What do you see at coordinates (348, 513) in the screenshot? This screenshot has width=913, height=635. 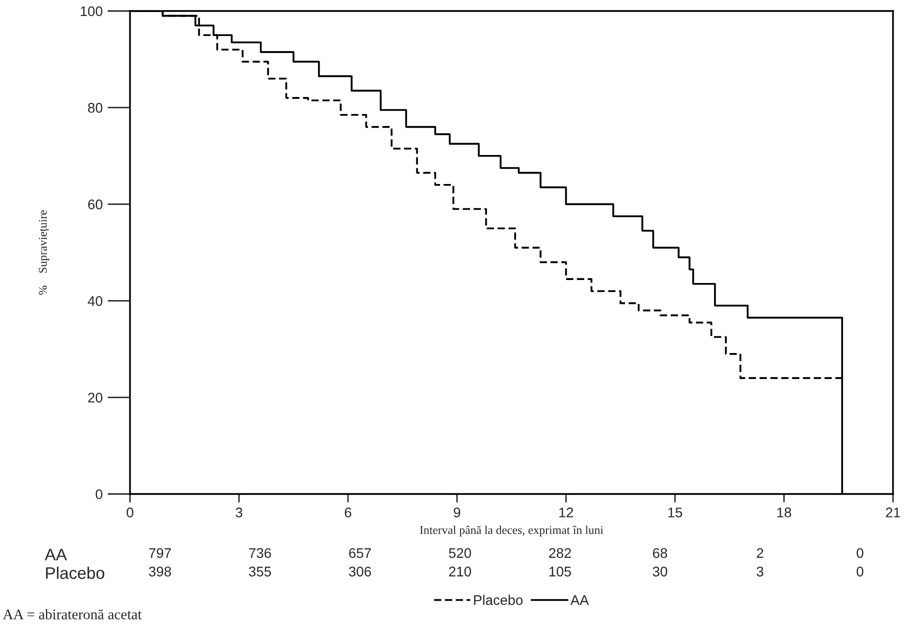 I see `x-tick-label: 6` at bounding box center [348, 513].